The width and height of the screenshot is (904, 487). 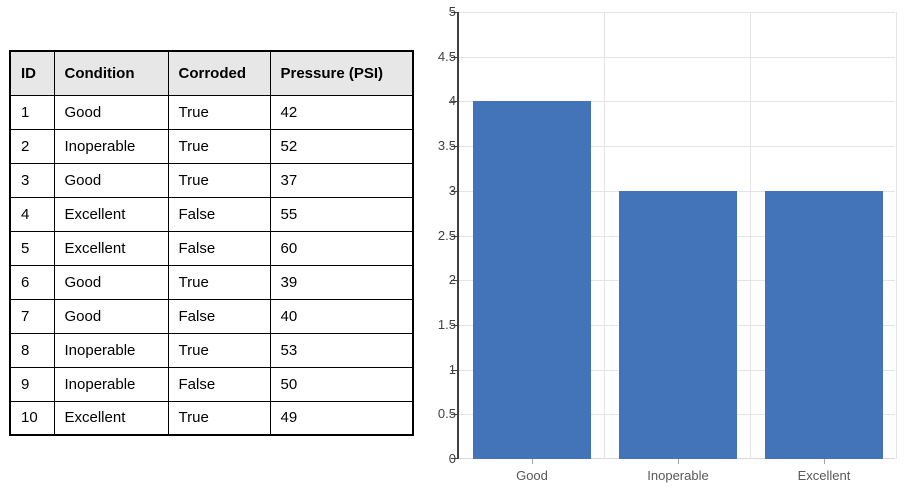 What do you see at coordinates (32, 146) in the screenshot?
I see `table-cell: 2` at bounding box center [32, 146].